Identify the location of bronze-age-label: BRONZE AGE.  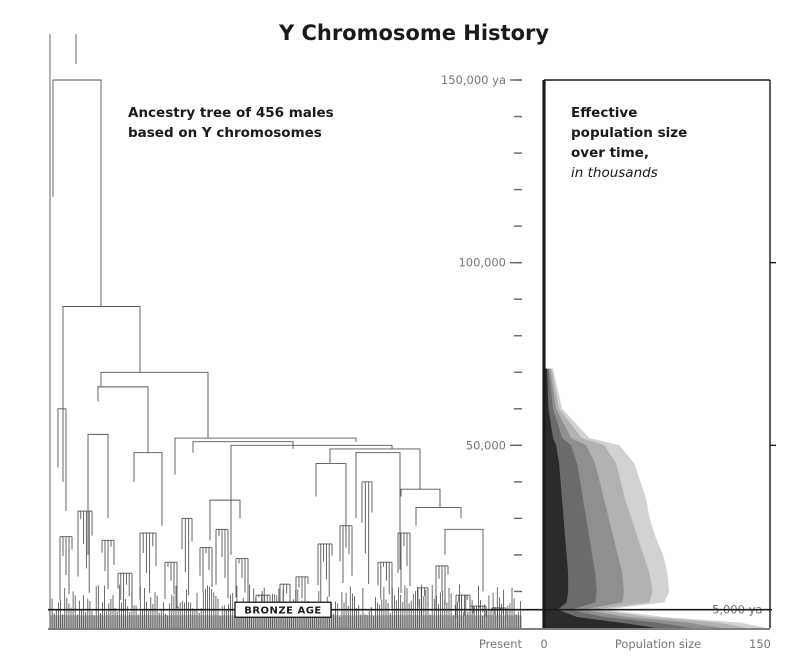
(283, 610).